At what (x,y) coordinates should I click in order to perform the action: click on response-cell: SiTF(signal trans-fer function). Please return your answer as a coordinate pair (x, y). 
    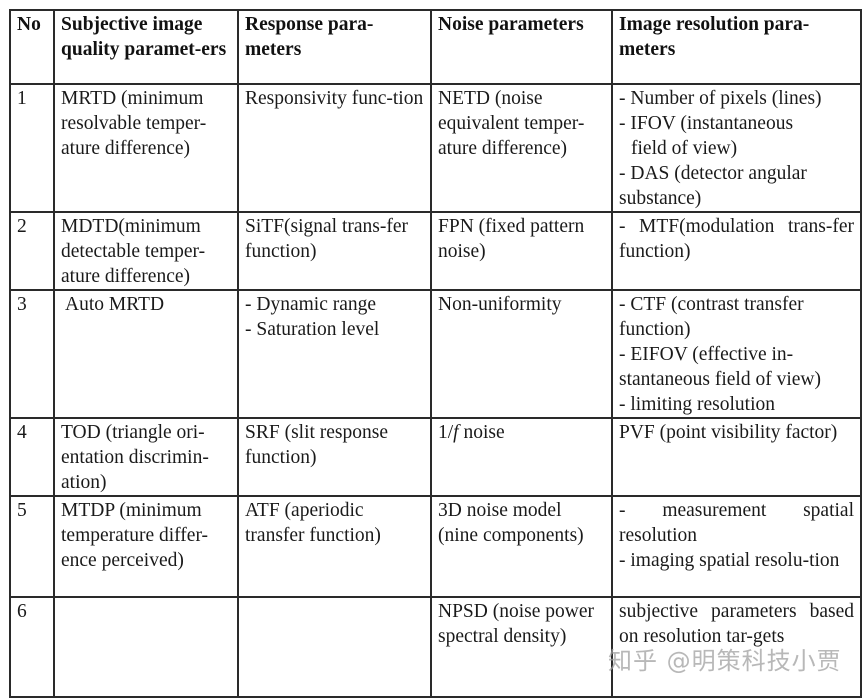
    Looking at the image, I should click on (334, 251).